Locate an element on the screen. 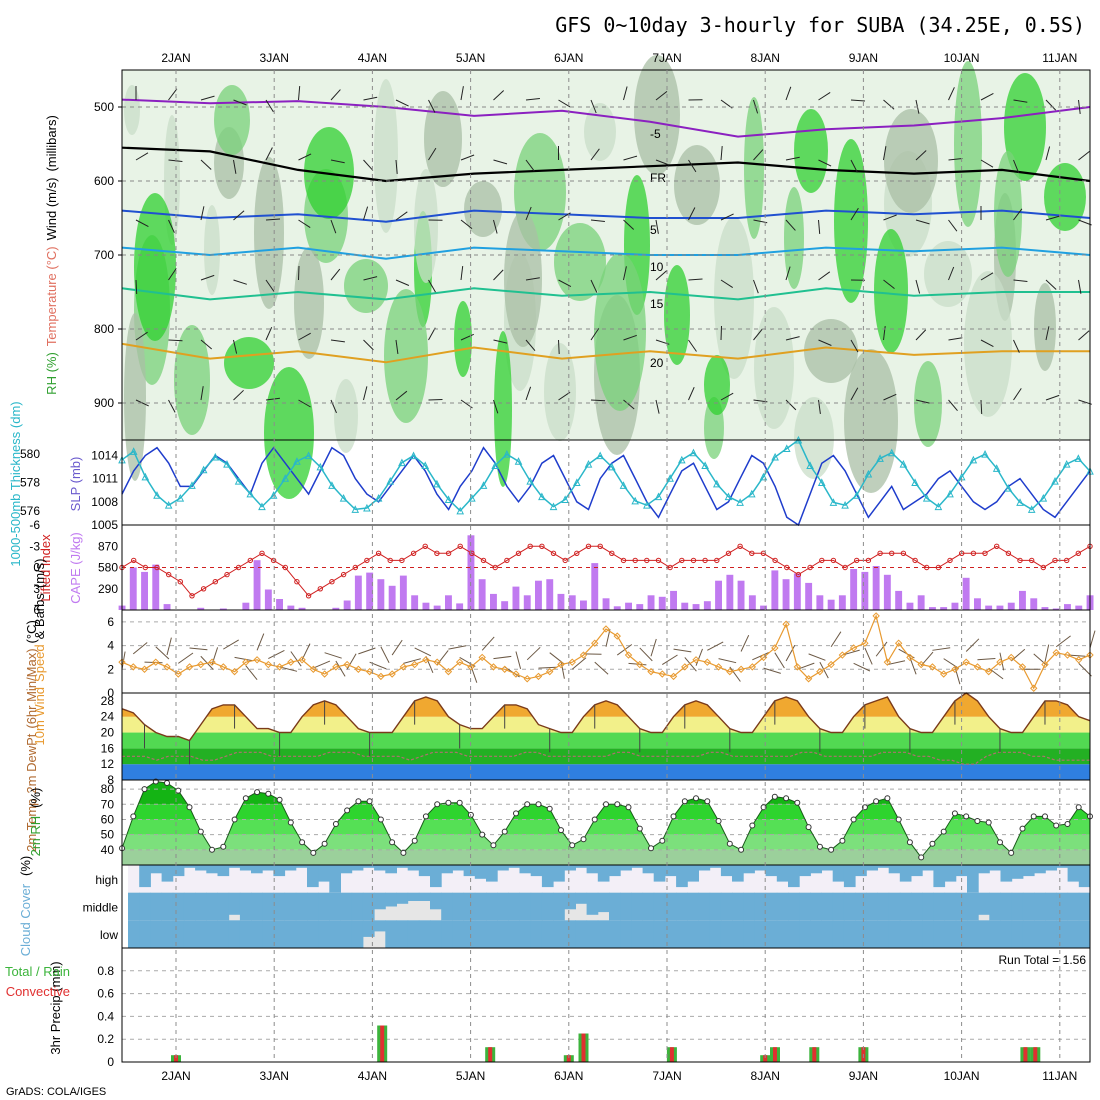 This screenshot has height=1100, width=1100. y-axis-label-part: RH (%) is located at coordinates (51, 373).